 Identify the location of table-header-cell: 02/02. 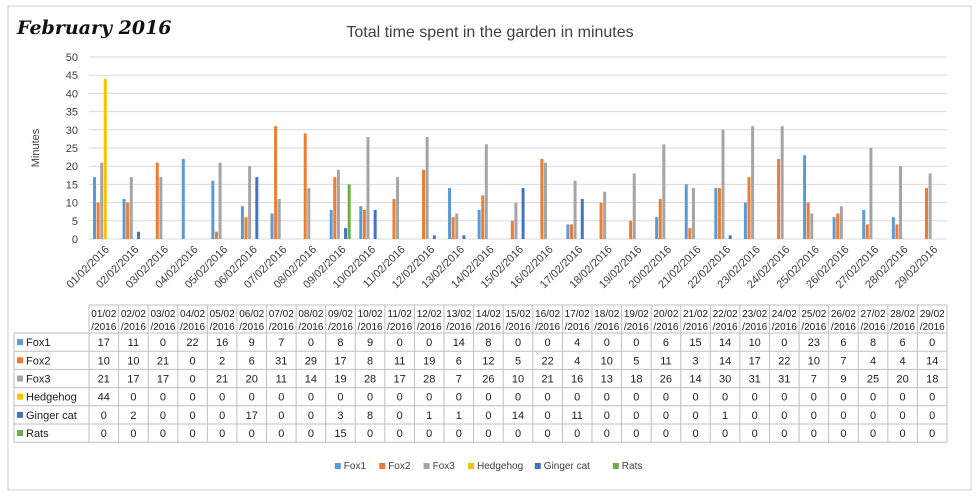
(133, 314).